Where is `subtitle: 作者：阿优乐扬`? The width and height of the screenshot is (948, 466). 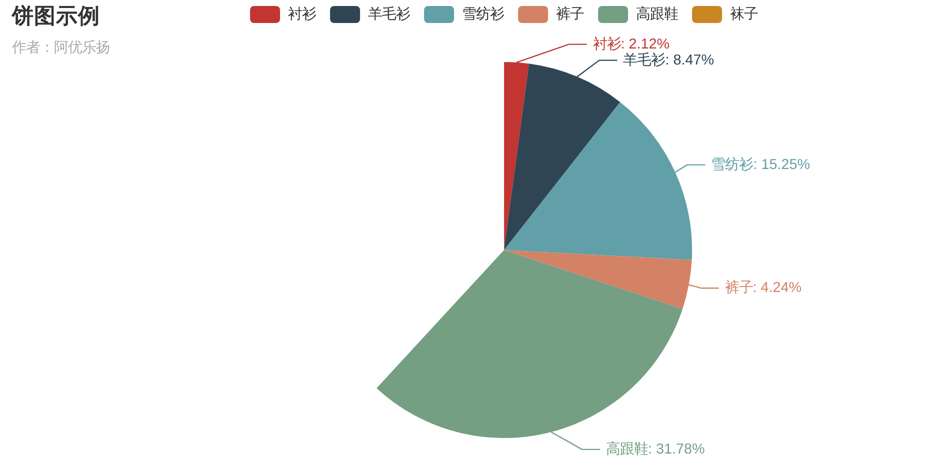
subtitle: 作者：阿优乐扬 is located at coordinates (61, 48).